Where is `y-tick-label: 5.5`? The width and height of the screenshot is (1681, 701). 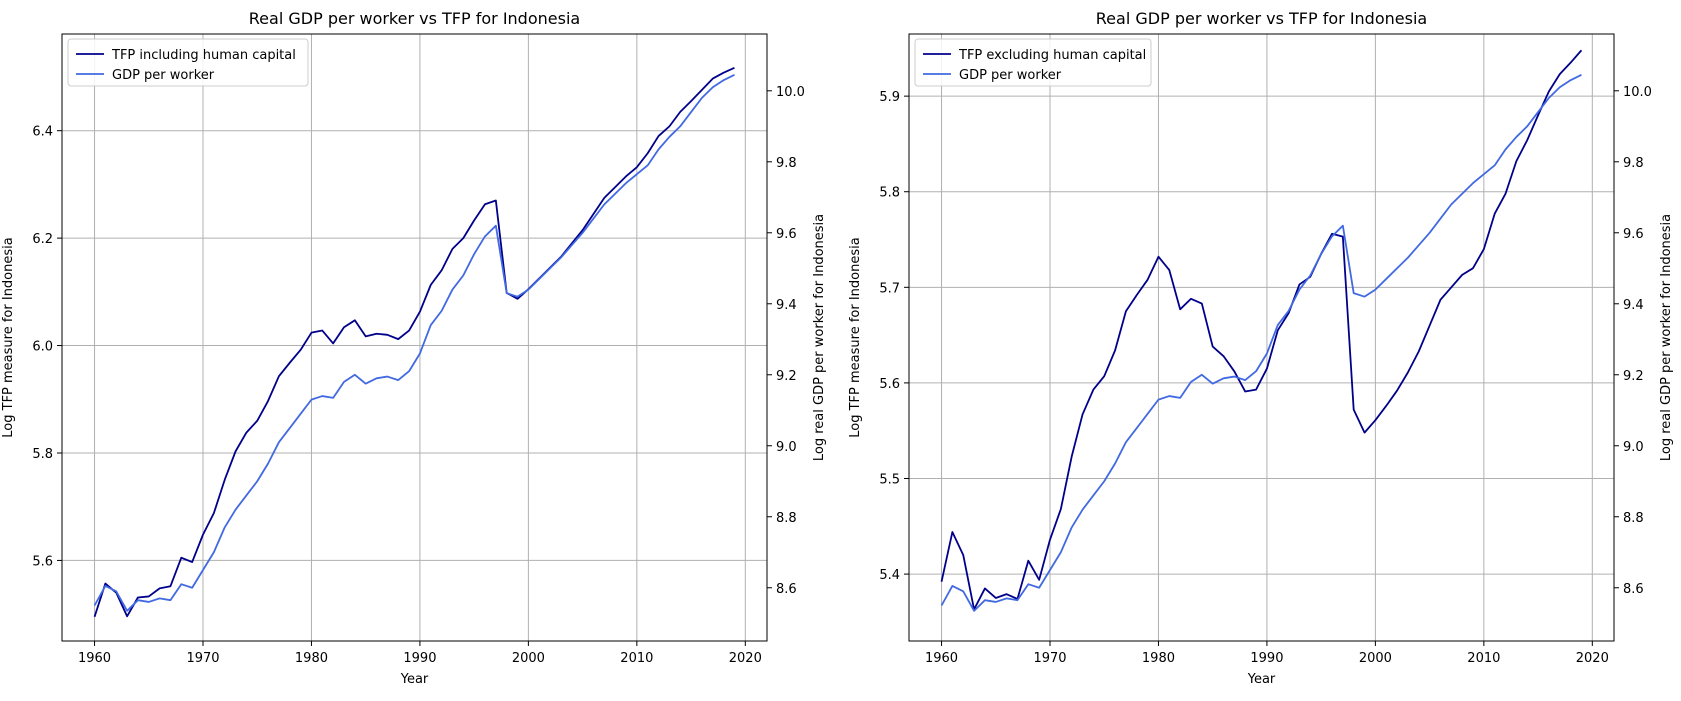
y-tick-label: 5.5 is located at coordinates (889, 479).